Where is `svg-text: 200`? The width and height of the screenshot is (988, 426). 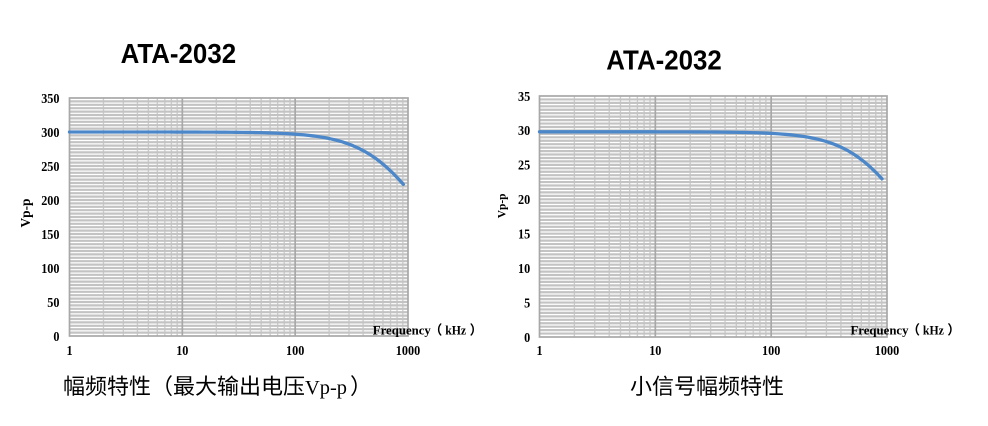 svg-text: 200 is located at coordinates (50, 201).